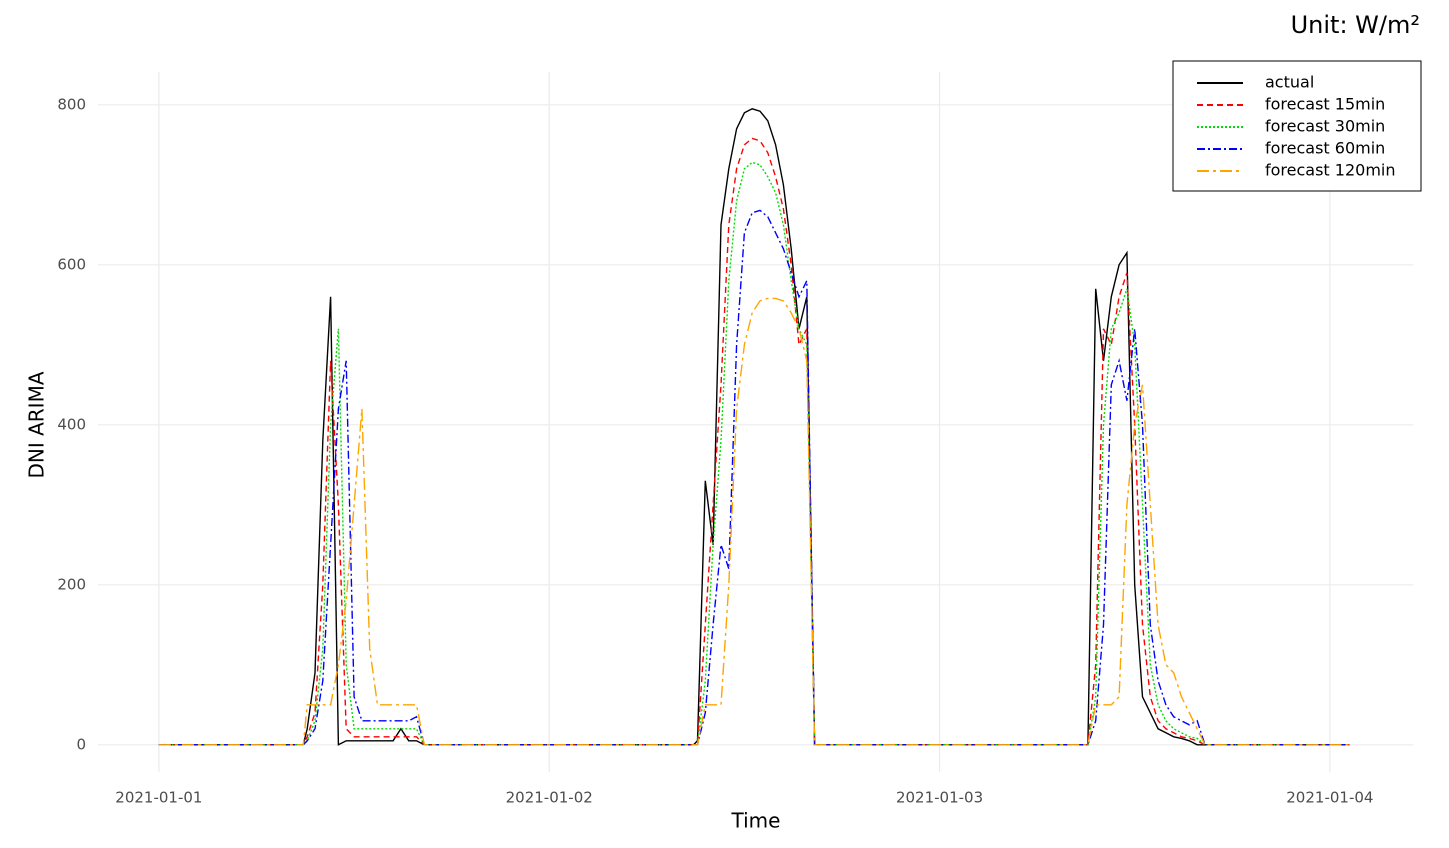  What do you see at coordinates (71, 424) in the screenshot?
I see `y-tick-label: 400` at bounding box center [71, 424].